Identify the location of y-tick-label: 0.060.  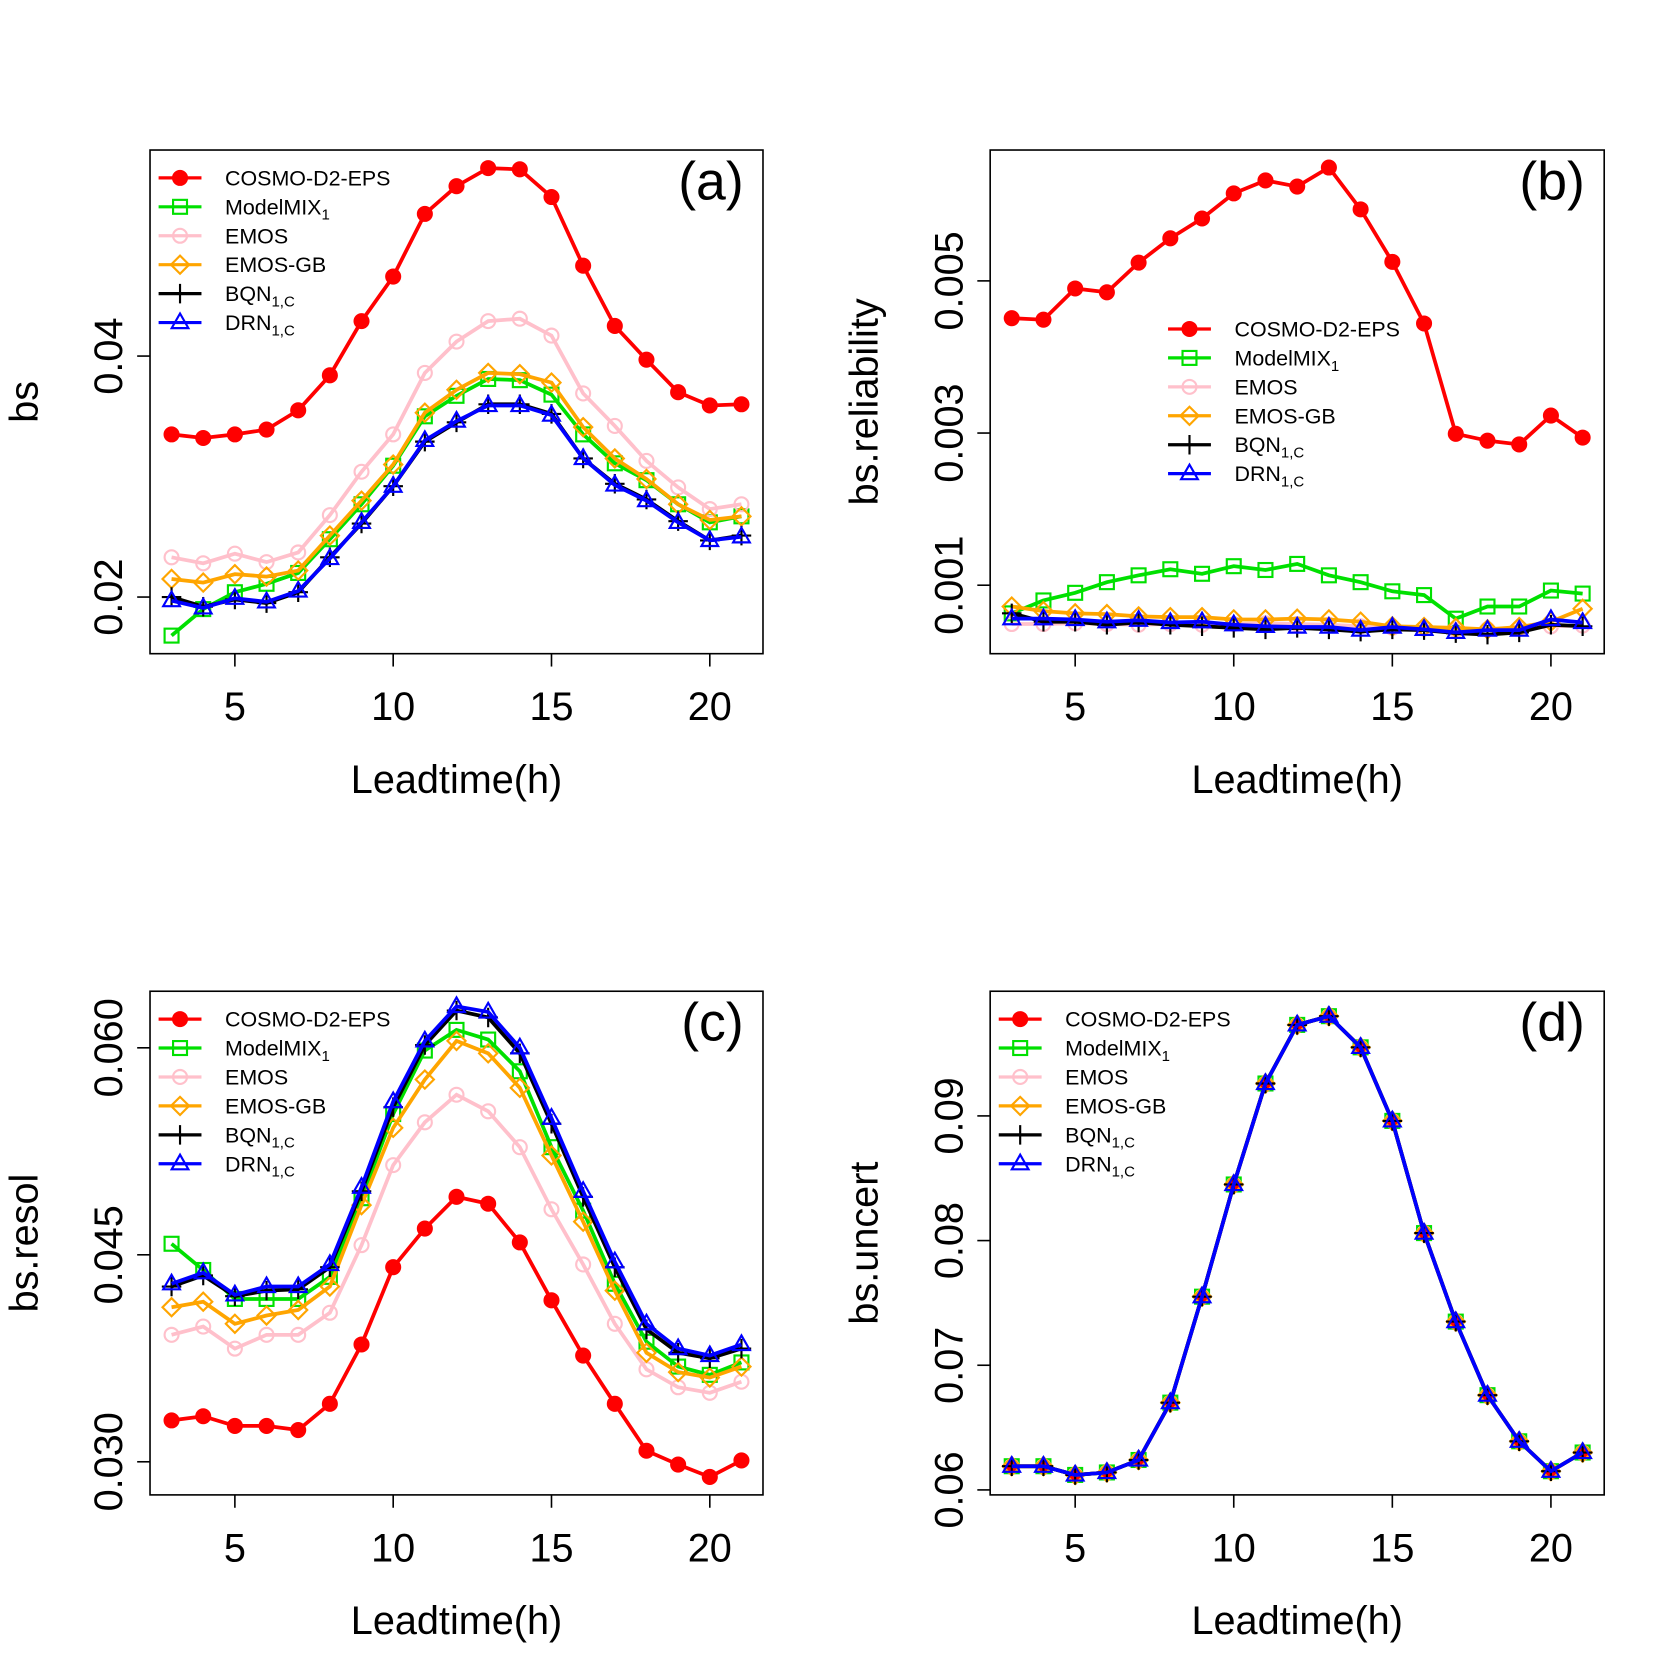
(109, 1047).